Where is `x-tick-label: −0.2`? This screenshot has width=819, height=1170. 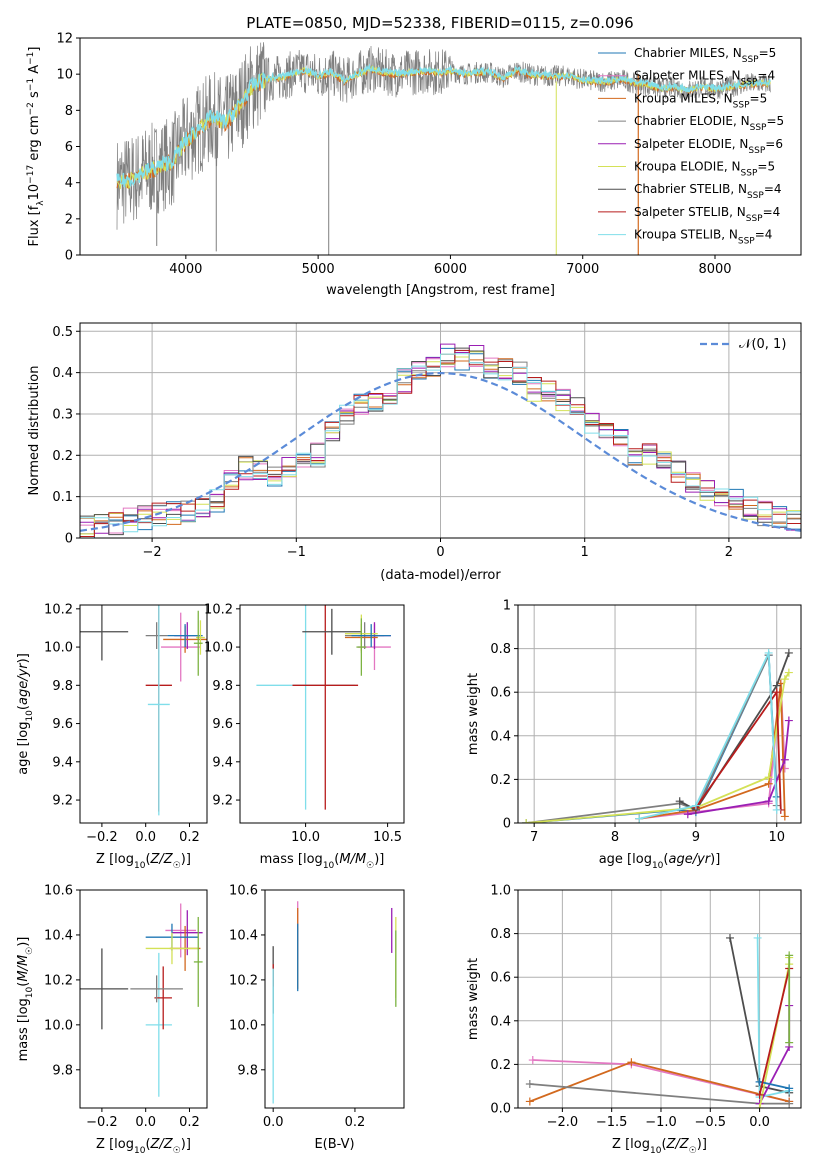
x-tick-label: −0.2 is located at coordinates (102, 837).